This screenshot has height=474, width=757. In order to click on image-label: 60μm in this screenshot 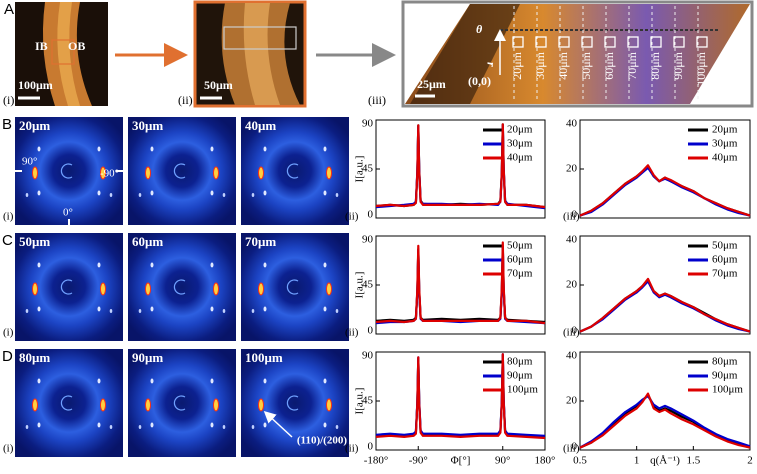, I will do `click(147, 241)`.